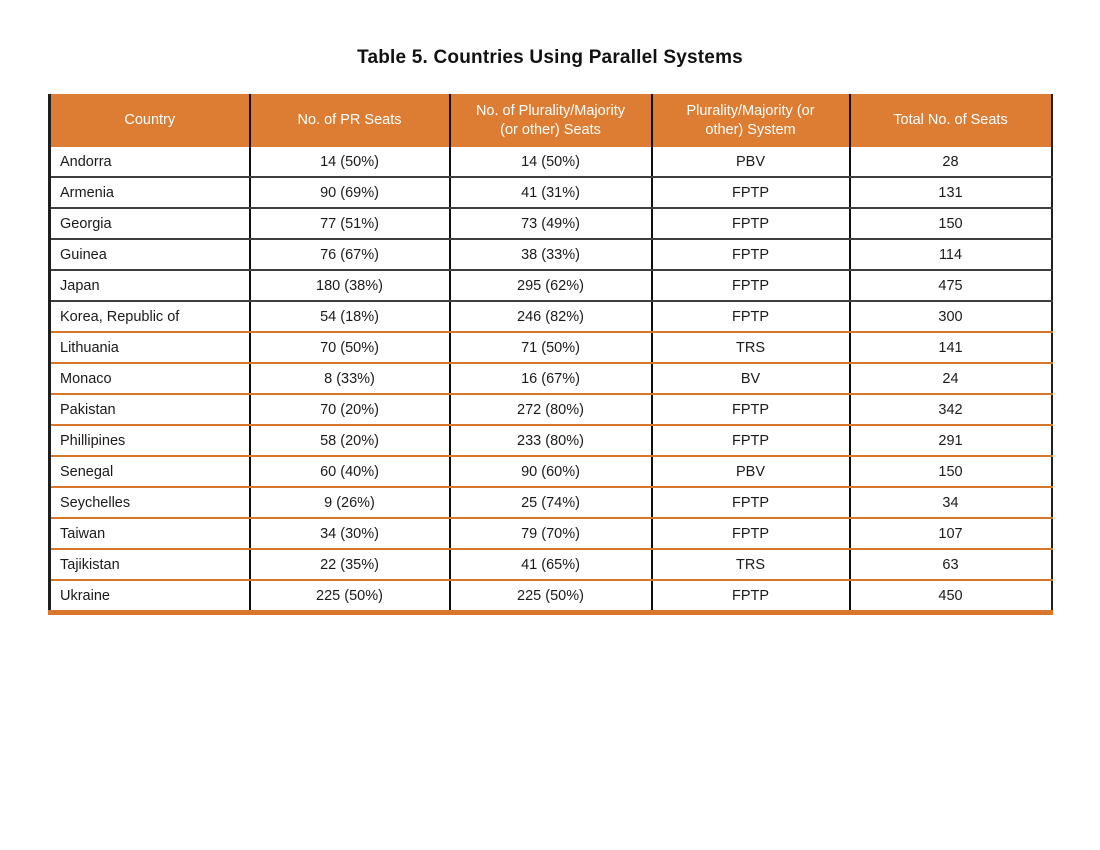  I want to click on table-row: Georgia 77 (51%) 73 (49%) FPTP 150, so click(550, 224).